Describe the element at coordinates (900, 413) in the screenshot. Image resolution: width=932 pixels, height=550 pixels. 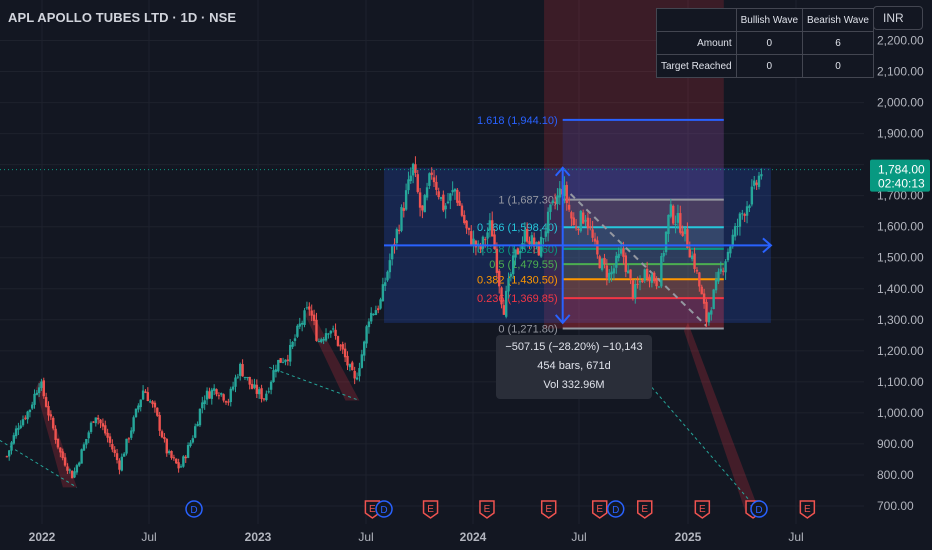
I see `y-tick-label: 1,000.00` at that location.